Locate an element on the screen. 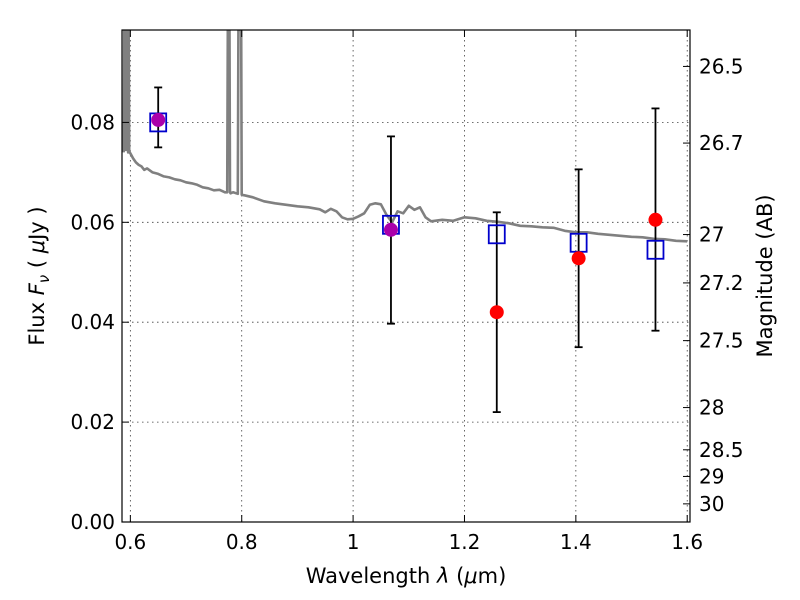 This screenshot has height=600, width=800. right-tick-label: 27.5 is located at coordinates (721, 341).